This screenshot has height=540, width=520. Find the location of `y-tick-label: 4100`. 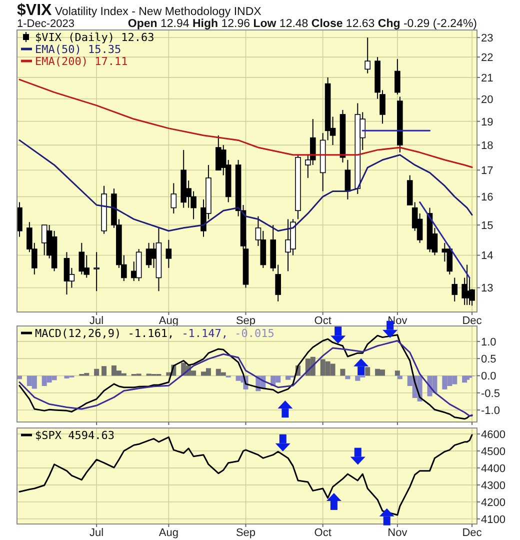

y-tick-label: 4100 is located at coordinates (493, 520).